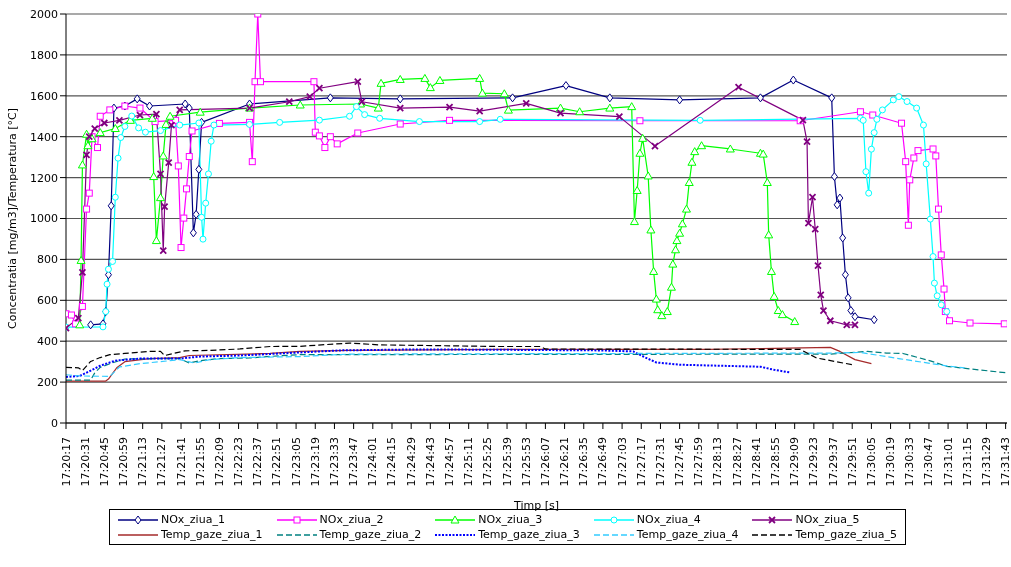 Image resolution: width=1011 pixels, height=567 pixels. What do you see at coordinates (370, 534) in the screenshot?
I see `legend-label: Temp_gaze_ziua_2` at bounding box center [370, 534].